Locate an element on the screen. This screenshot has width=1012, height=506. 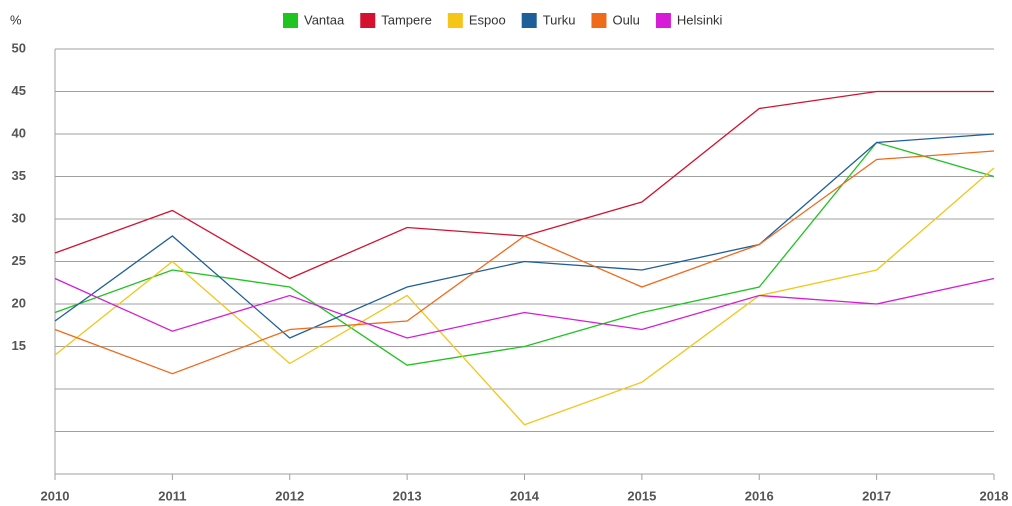
y-tick-label: 30 is located at coordinates (19, 217).